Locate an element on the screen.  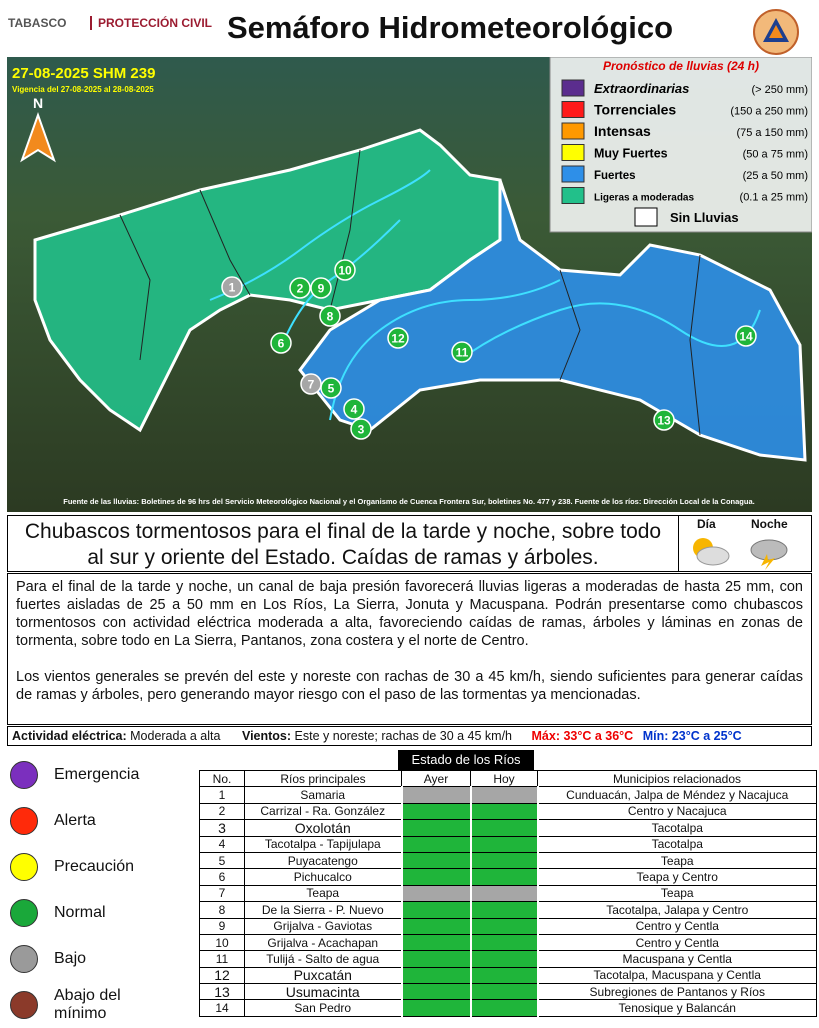
status-label: Emergencia is located at coordinates (97, 774).